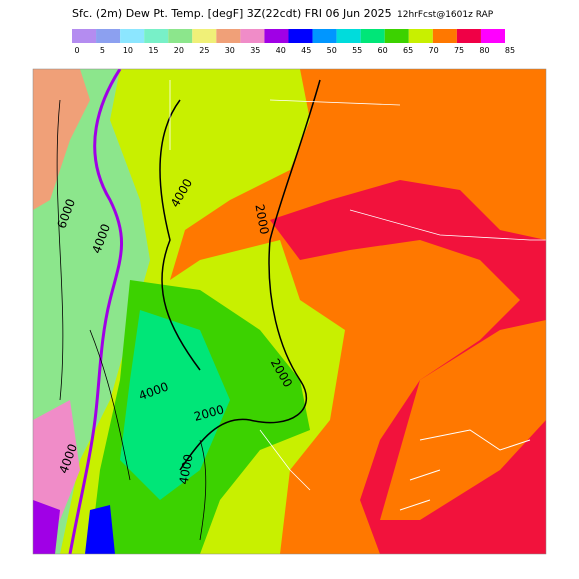 This screenshot has width=579, height=579. Describe the element at coordinates (61, 139) in the screenshot. I see `salmon-nw` at that location.